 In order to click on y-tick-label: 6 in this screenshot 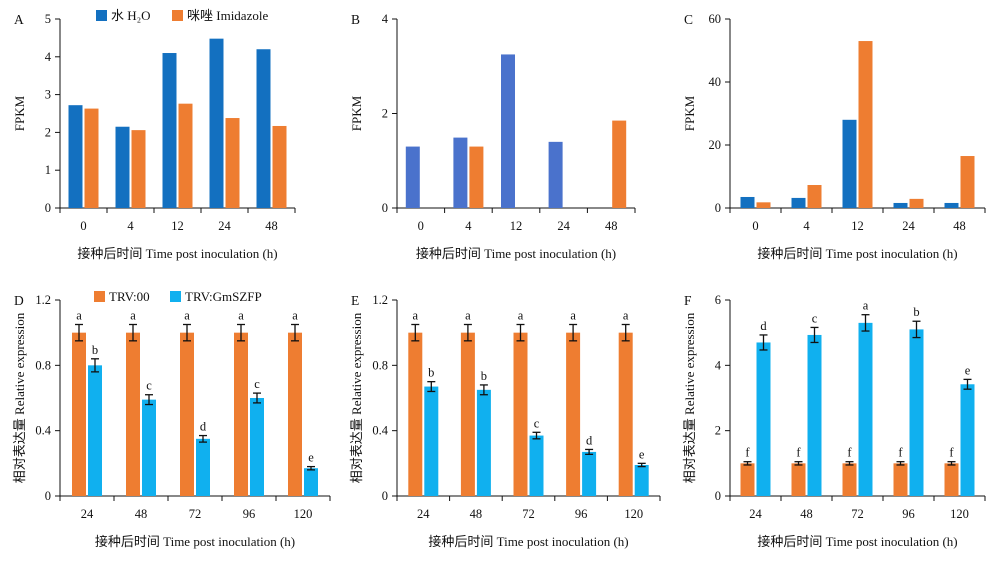, I will do `click(718, 300)`.